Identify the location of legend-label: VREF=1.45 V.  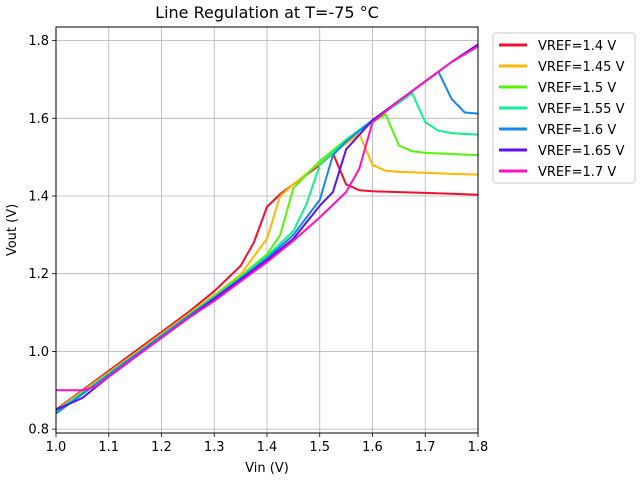
(581, 67).